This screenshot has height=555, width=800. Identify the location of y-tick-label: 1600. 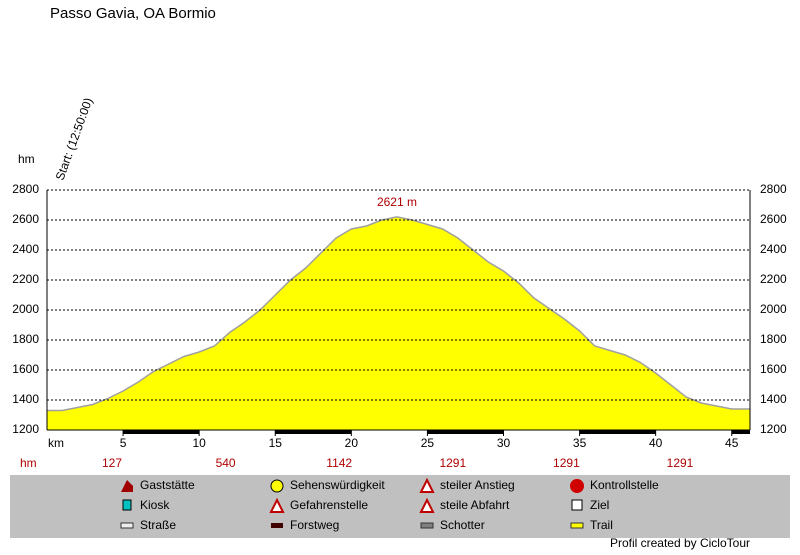
(25, 369).